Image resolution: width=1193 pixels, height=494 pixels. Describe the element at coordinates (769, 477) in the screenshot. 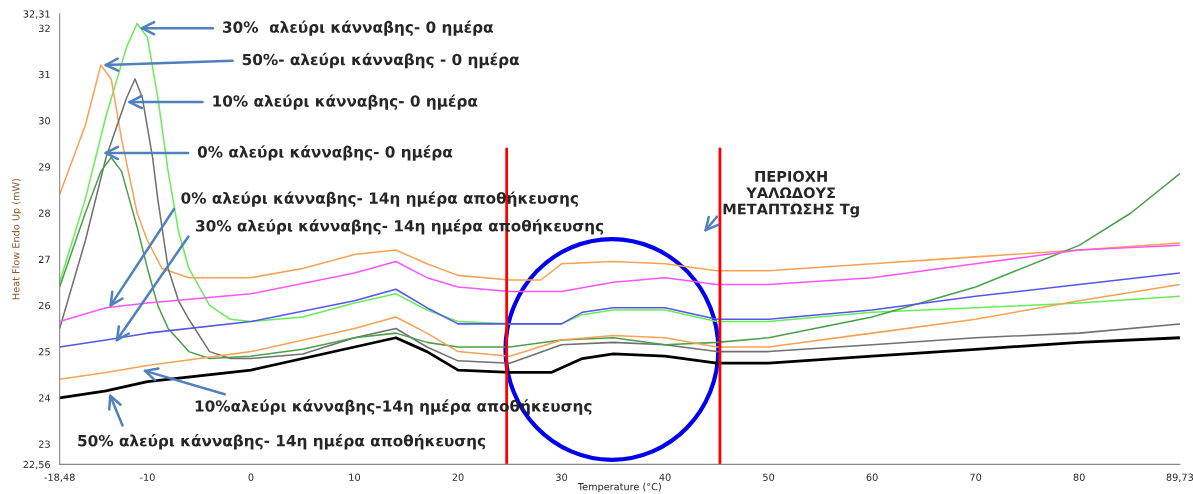

I see `x-tick-label: 50` at that location.